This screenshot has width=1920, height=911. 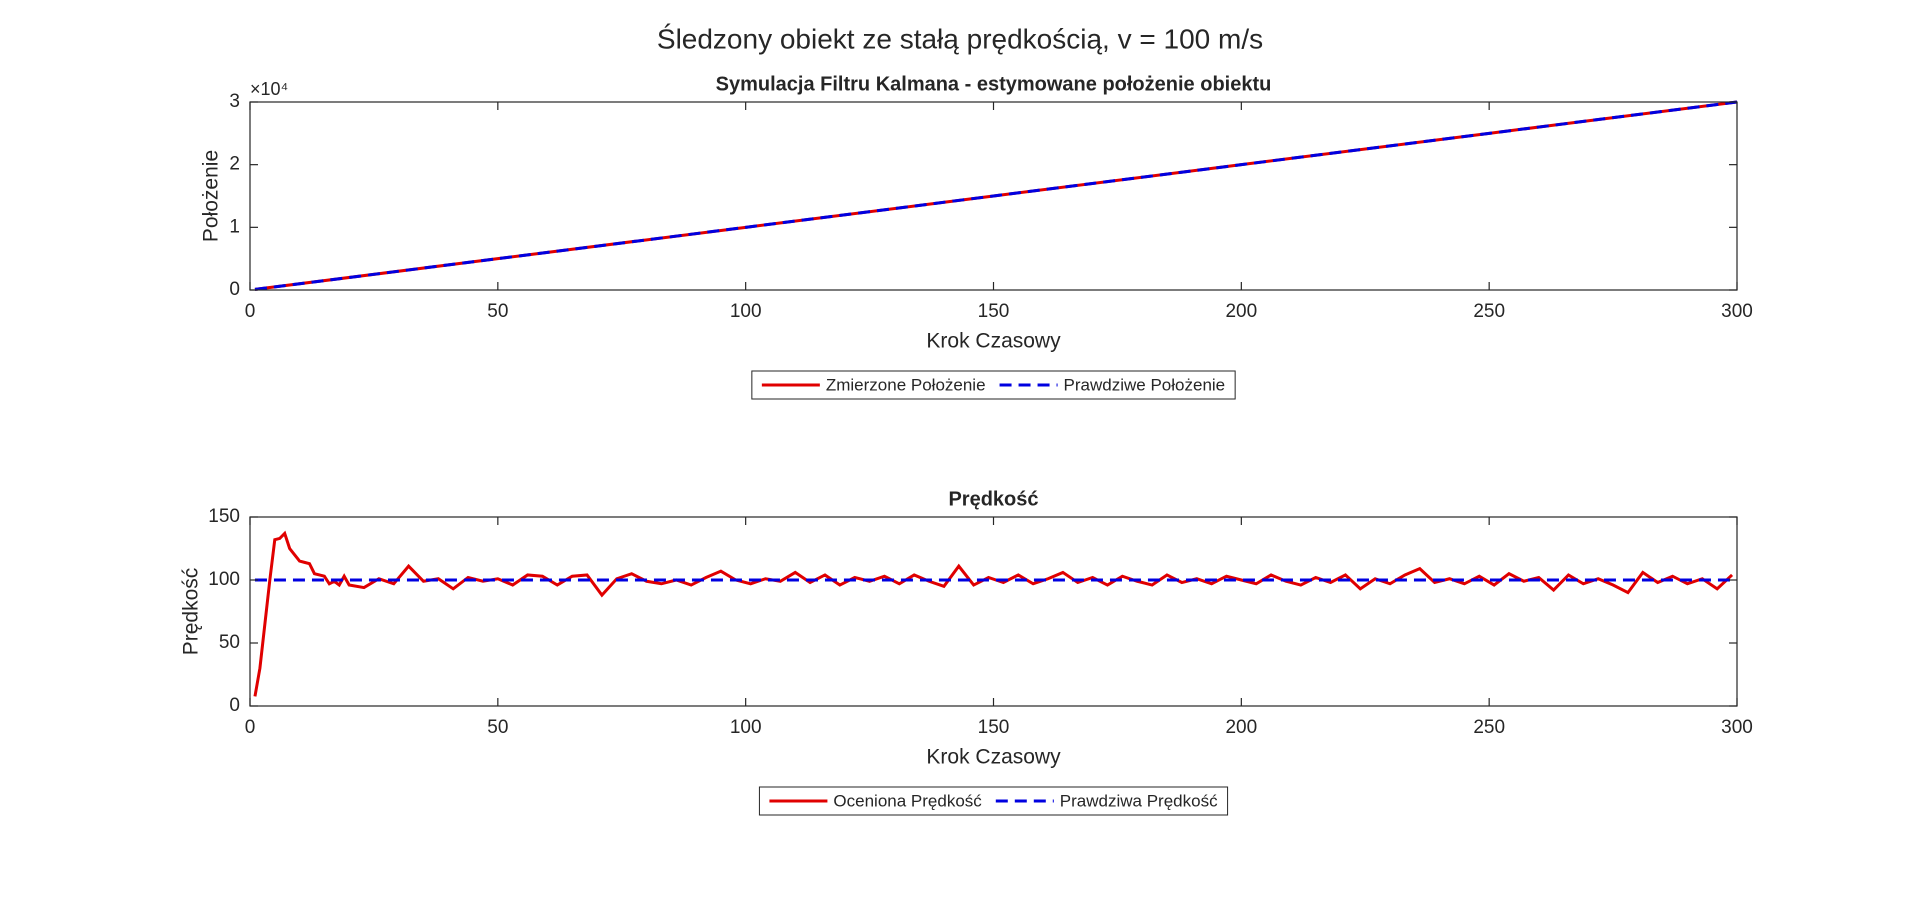 I want to click on legend-item: Oceniona Prędkość, so click(x=875, y=800).